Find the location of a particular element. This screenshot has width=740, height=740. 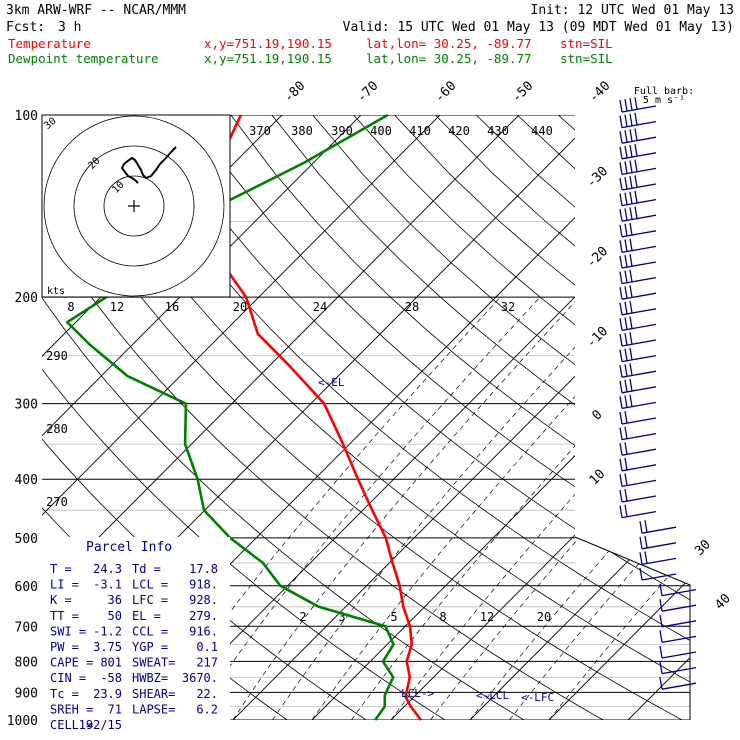

dewpoint-legend-label: Dewpoint temperature is located at coordinates (83, 58).